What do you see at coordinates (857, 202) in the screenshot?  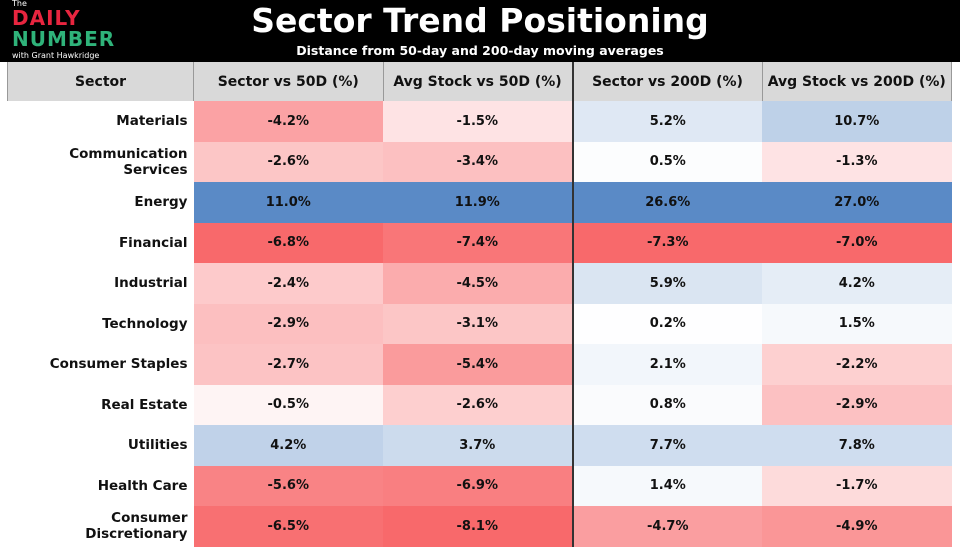 I see `heatmap-cell: 27.0%` at bounding box center [857, 202].